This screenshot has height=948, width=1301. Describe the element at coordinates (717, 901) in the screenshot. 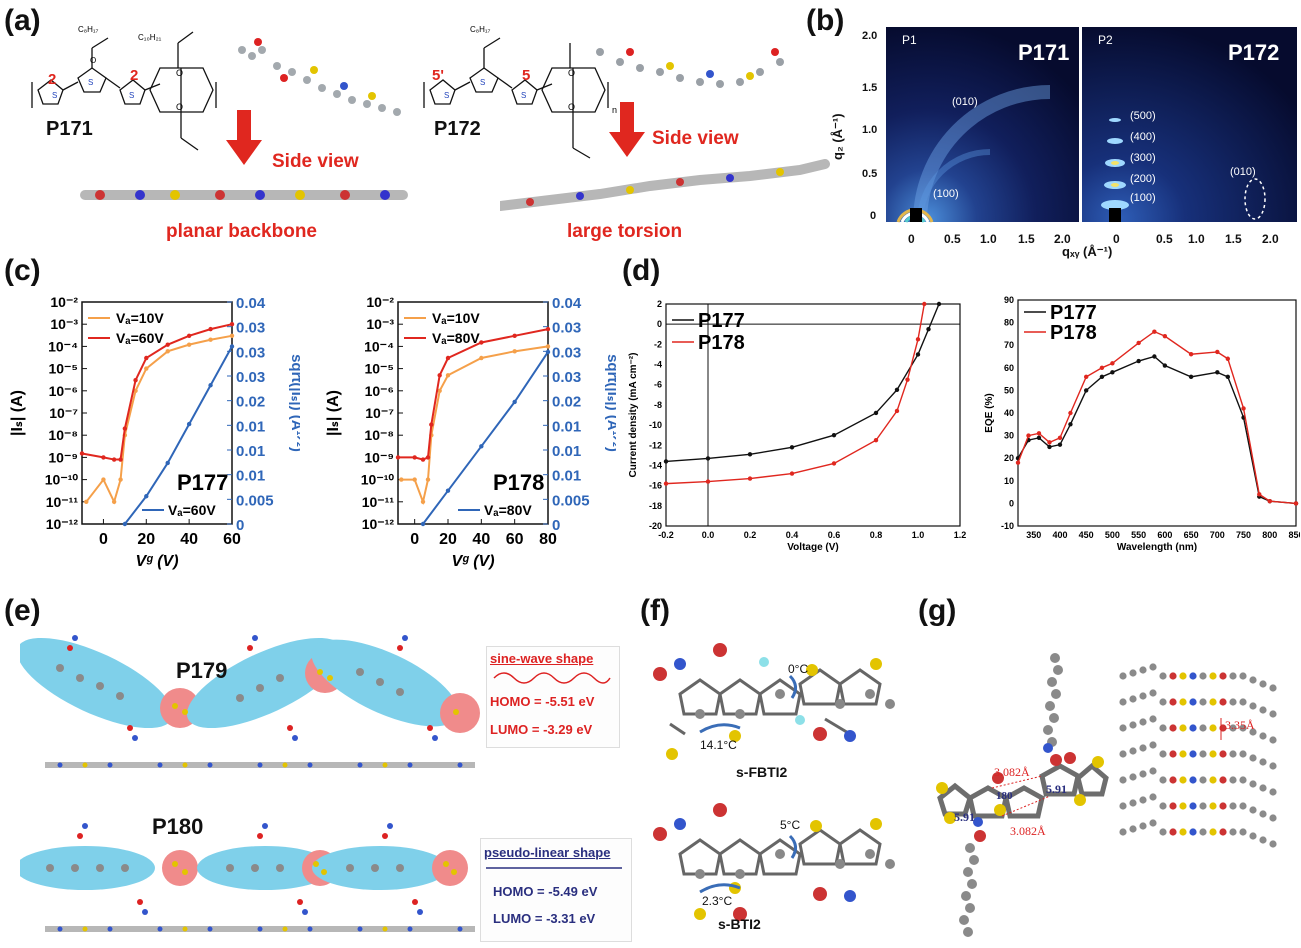

I see `angle-label: 2.3°C` at that location.